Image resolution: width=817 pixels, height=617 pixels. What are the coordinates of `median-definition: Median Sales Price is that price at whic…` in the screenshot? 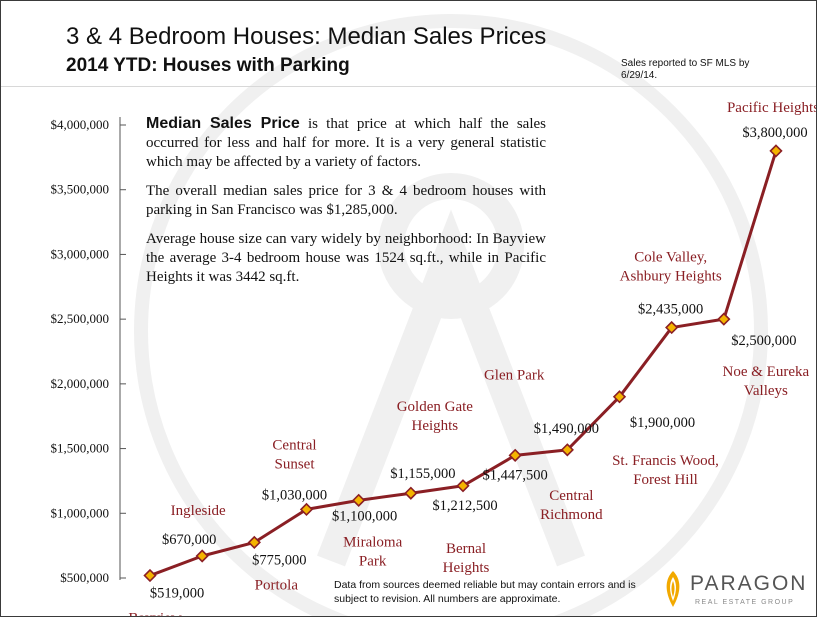 It's located at (346, 143).